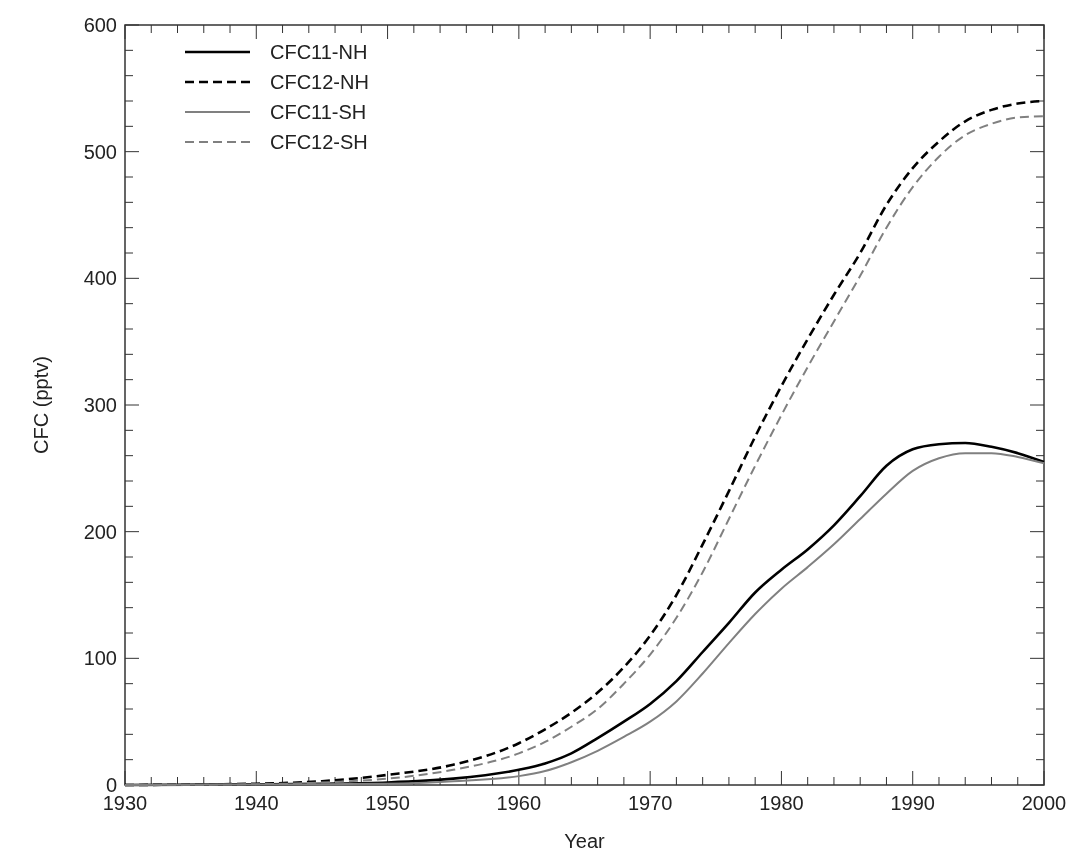 The width and height of the screenshot is (1070, 858). What do you see at coordinates (319, 52) in the screenshot?
I see `legend-label: CFC11-NH` at bounding box center [319, 52].